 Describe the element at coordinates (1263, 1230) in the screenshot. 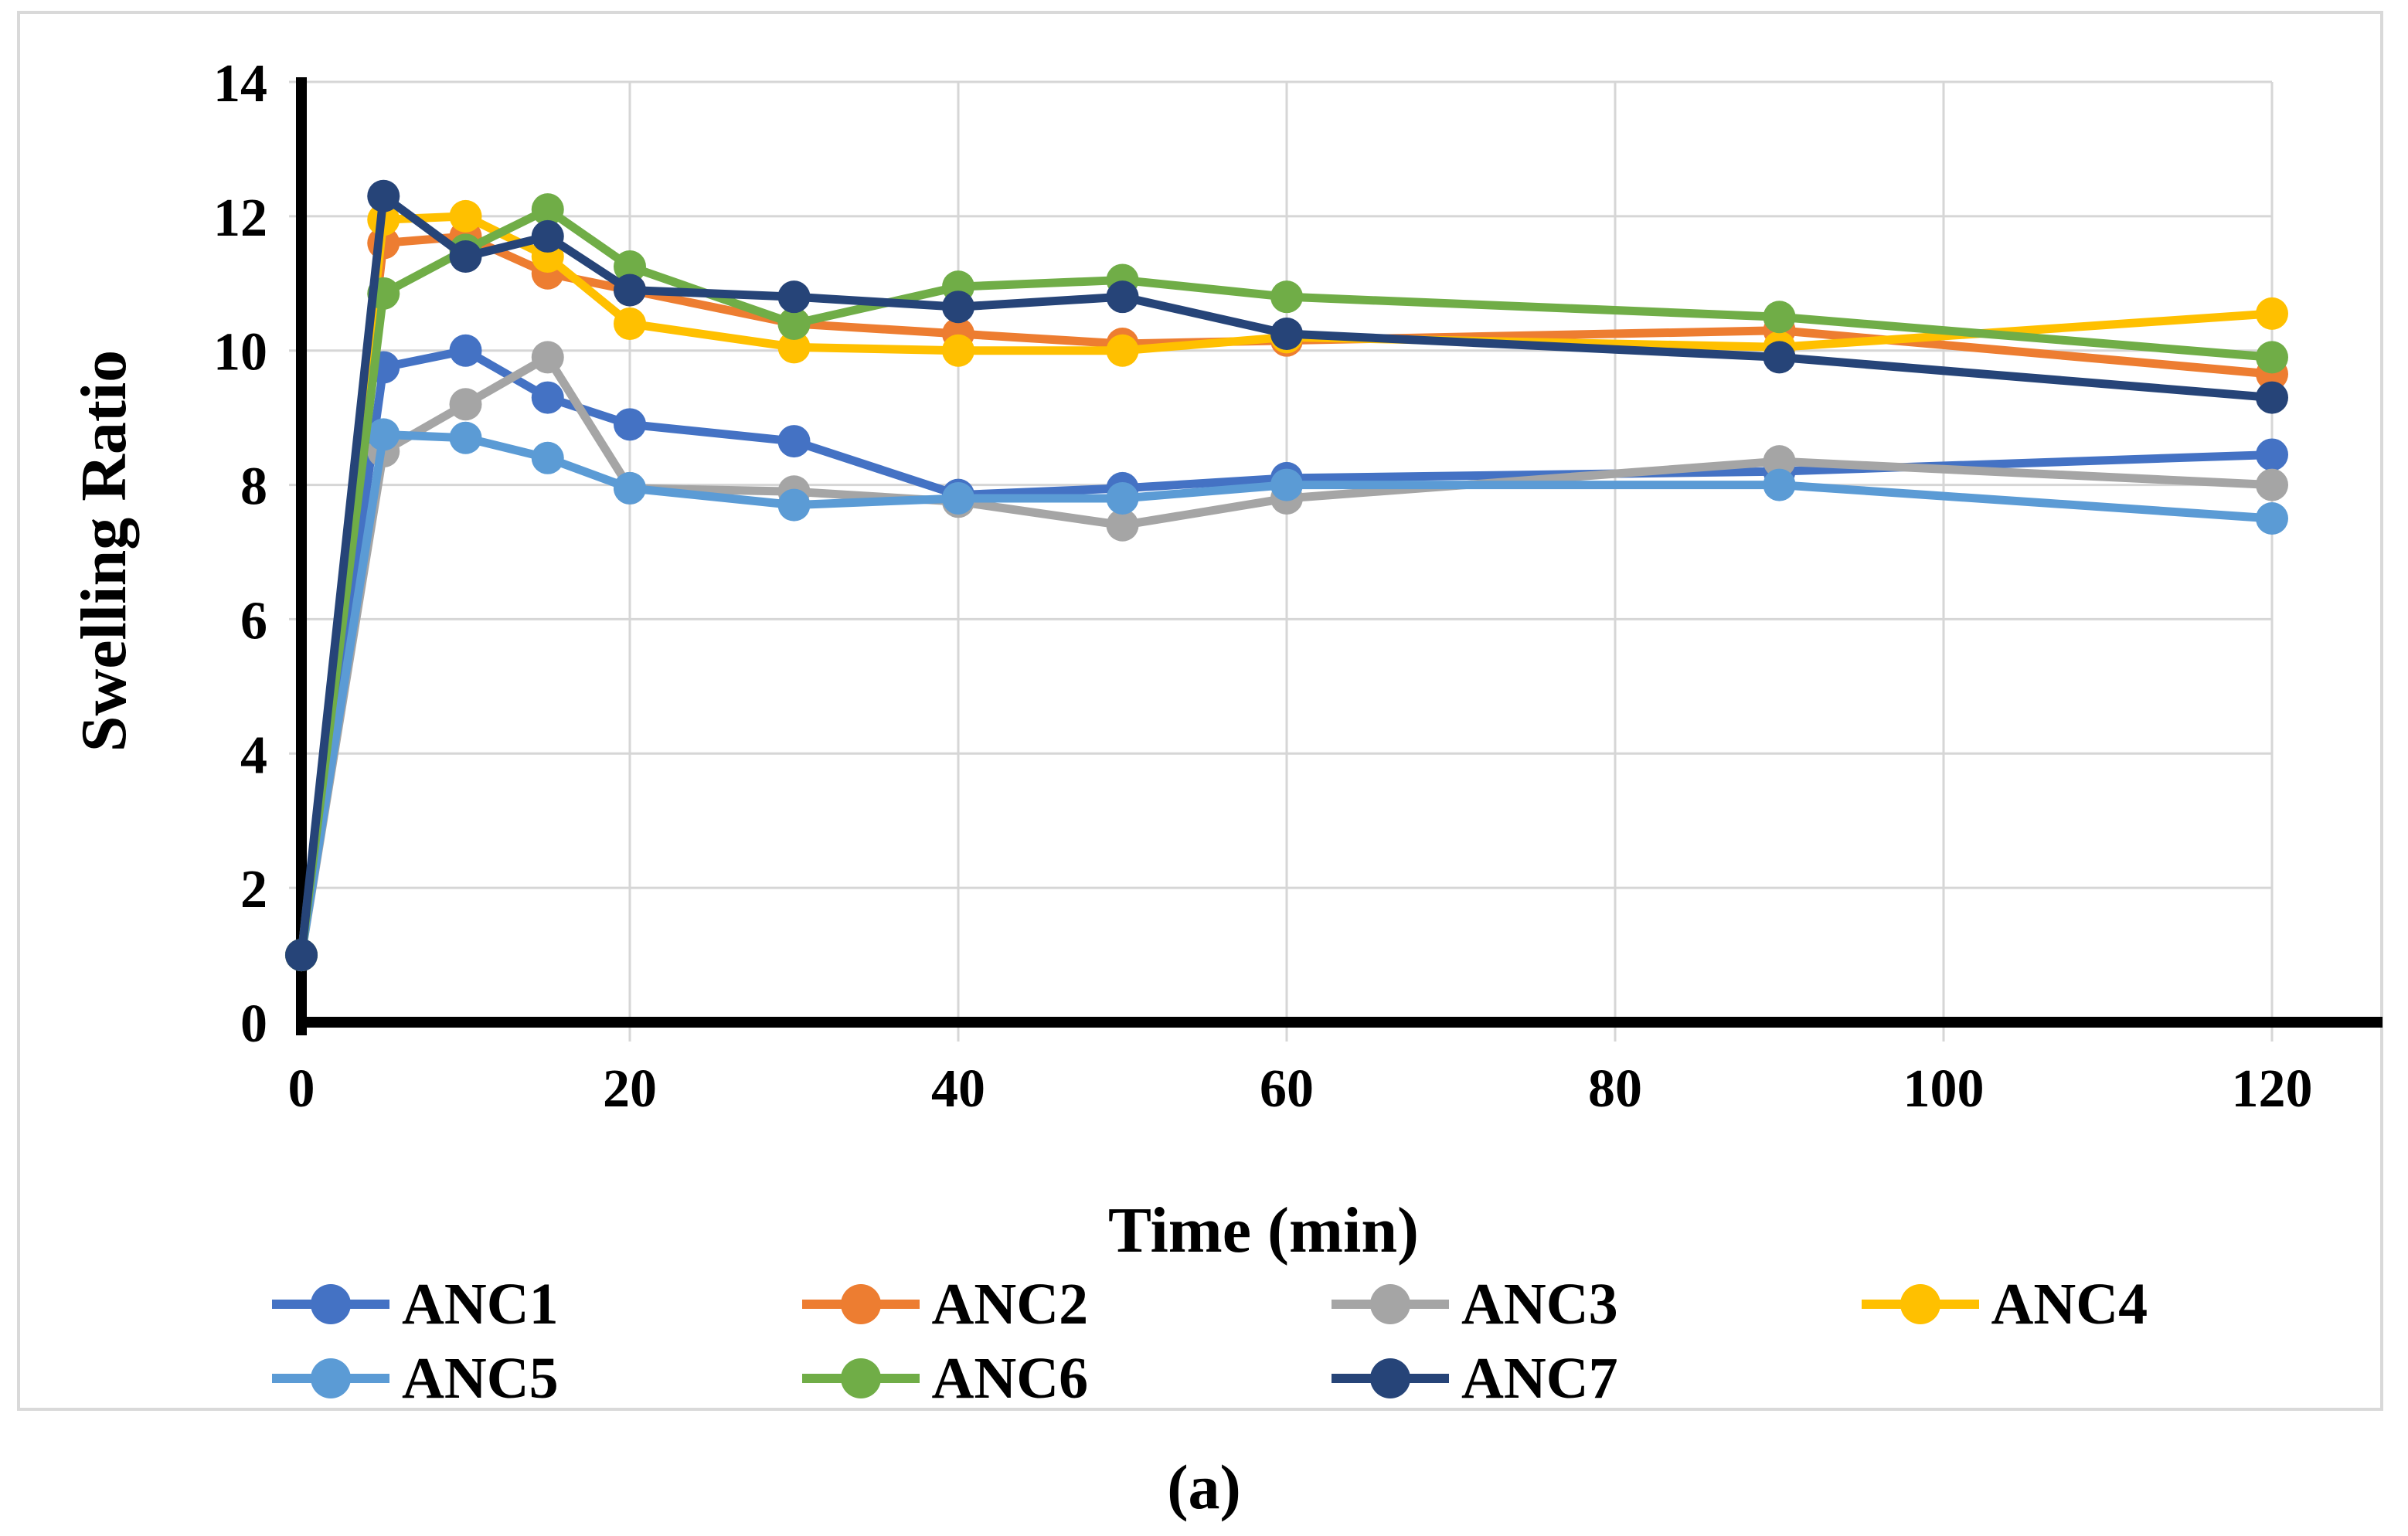

I see `x-axis-title: Time (min)` at that location.